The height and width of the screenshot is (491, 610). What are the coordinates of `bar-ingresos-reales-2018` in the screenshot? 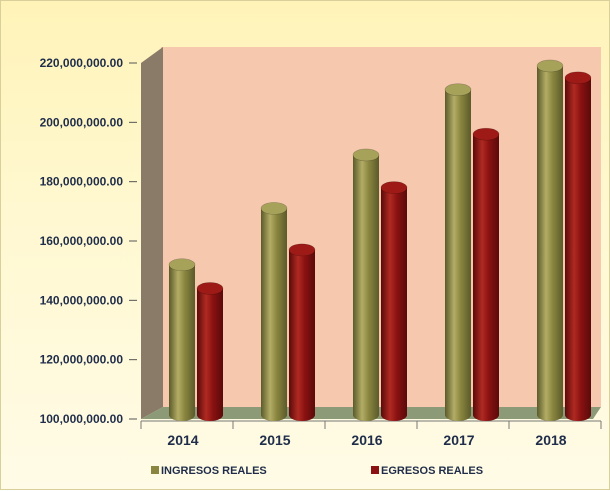 It's located at (550, 240).